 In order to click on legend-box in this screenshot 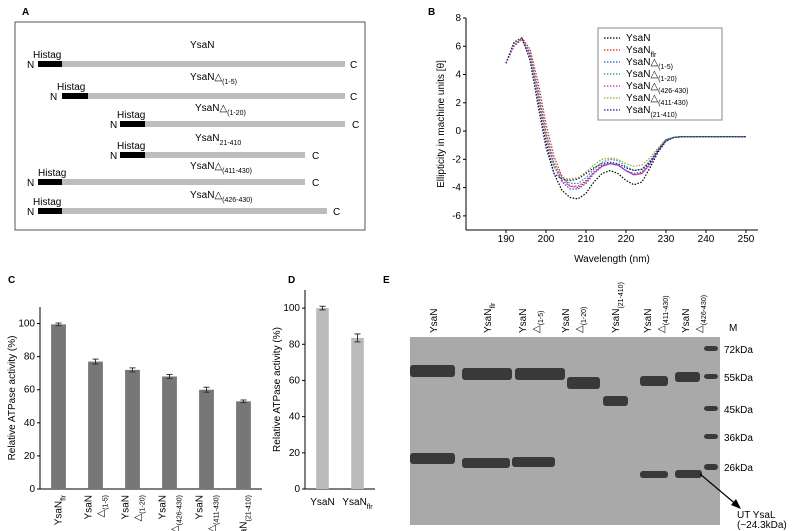, I will do `click(660, 74)`.